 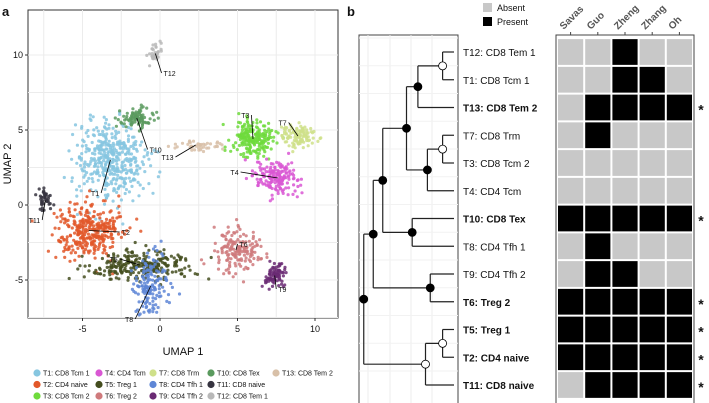 I want to click on label-leader, so click(x=105, y=176).